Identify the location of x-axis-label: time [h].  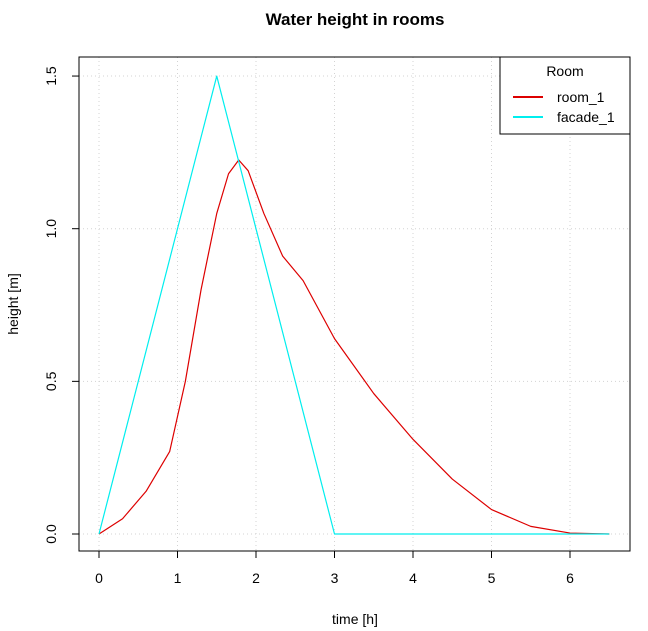
(355, 619).